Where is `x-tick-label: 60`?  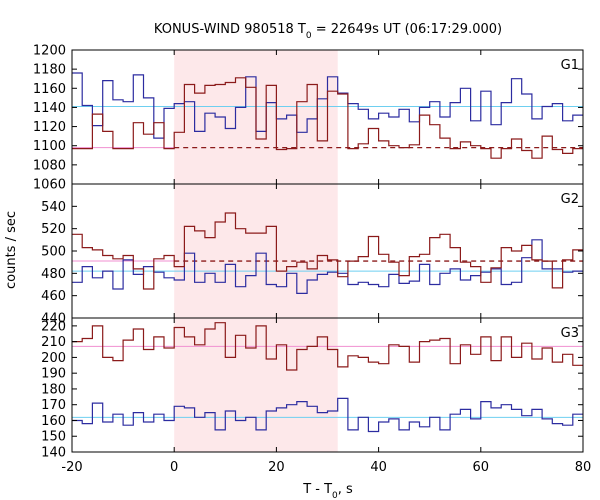 x-tick-label: 60 is located at coordinates (481, 467).